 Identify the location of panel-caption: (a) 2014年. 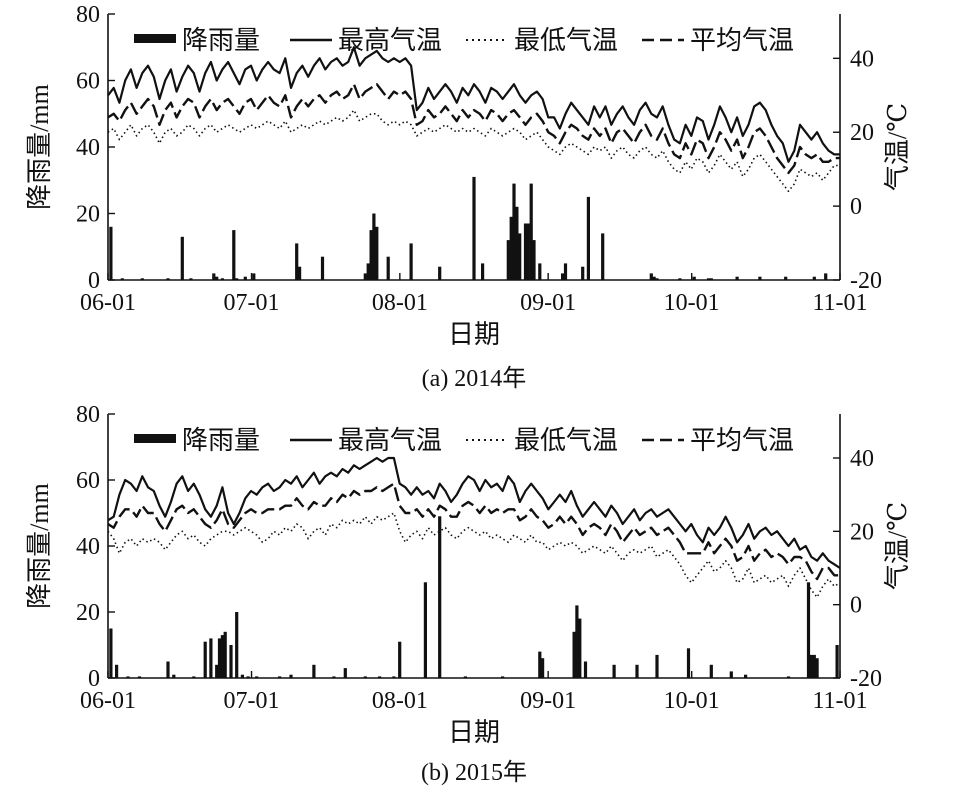
(474, 378).